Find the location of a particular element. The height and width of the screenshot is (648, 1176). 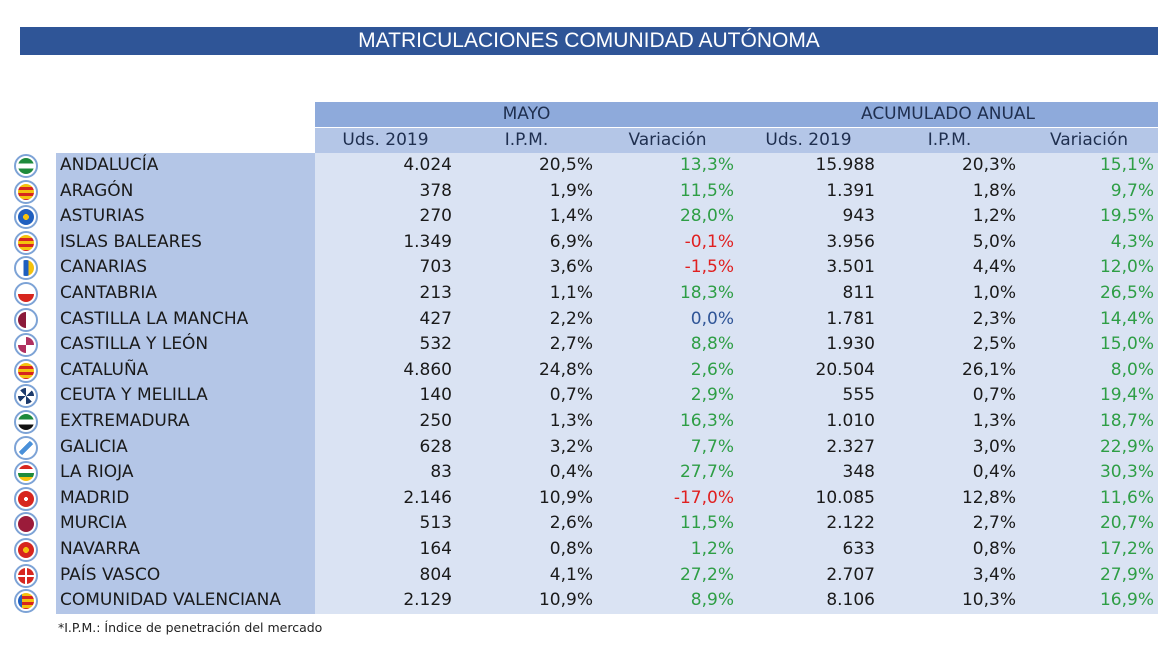

annual-units-cell: 10.085 is located at coordinates (845, 497).